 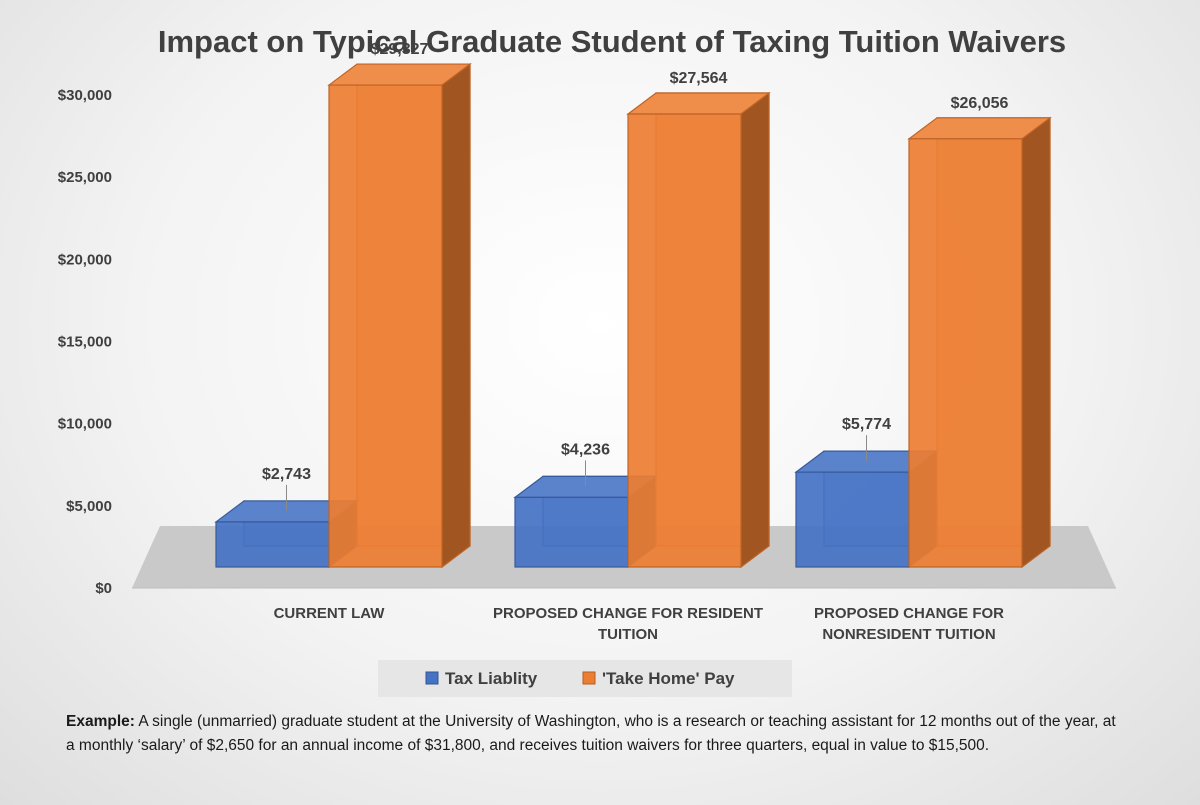 I want to click on pay-bar-2-front, so click(x=684, y=340).